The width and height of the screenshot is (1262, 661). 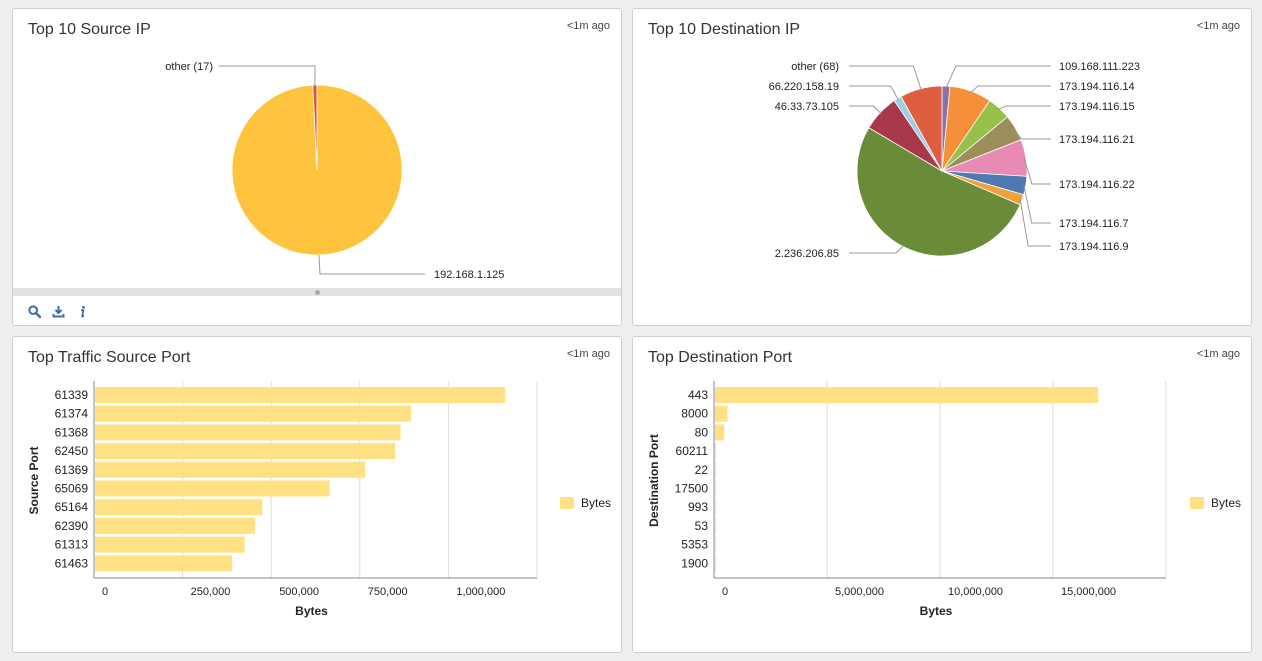 What do you see at coordinates (334, 171) in the screenshot?
I see `source-ip-pie-chart: 192.168.1.125 other (17)` at bounding box center [334, 171].